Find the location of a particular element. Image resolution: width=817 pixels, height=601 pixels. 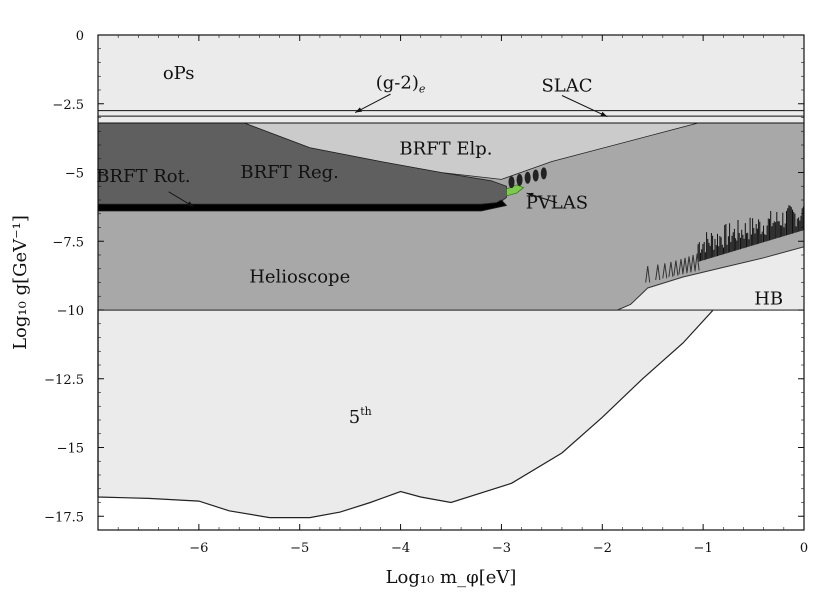

x-tick-label: −4 is located at coordinates (400, 548).